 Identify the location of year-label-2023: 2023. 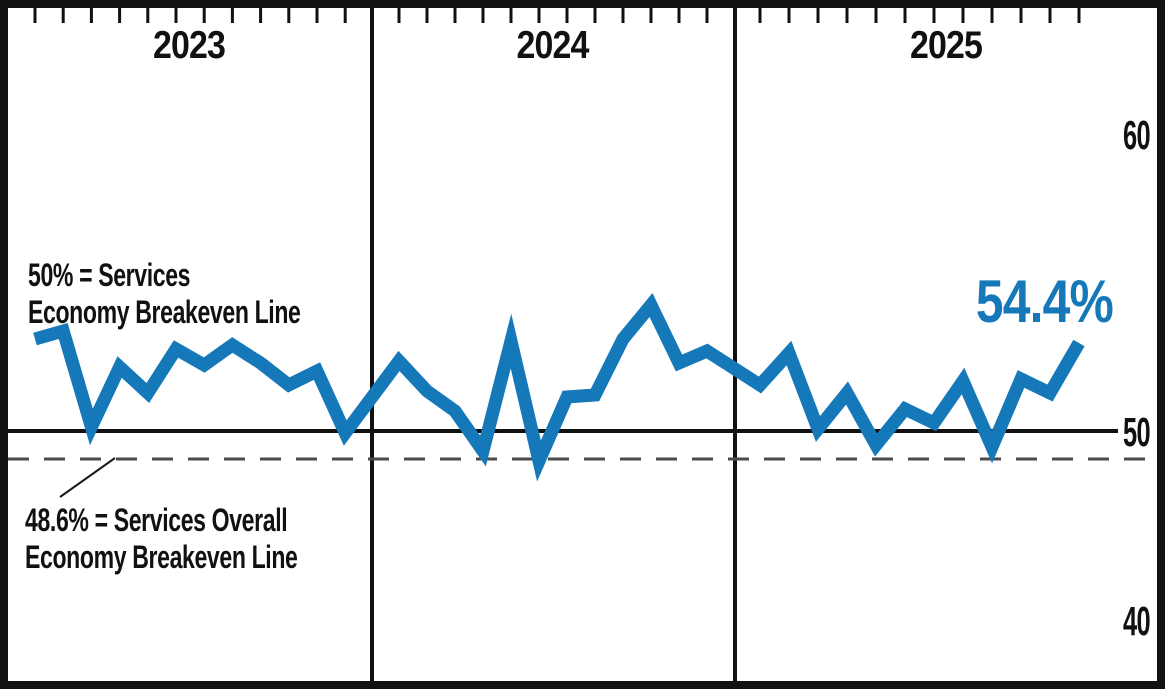
(189, 45).